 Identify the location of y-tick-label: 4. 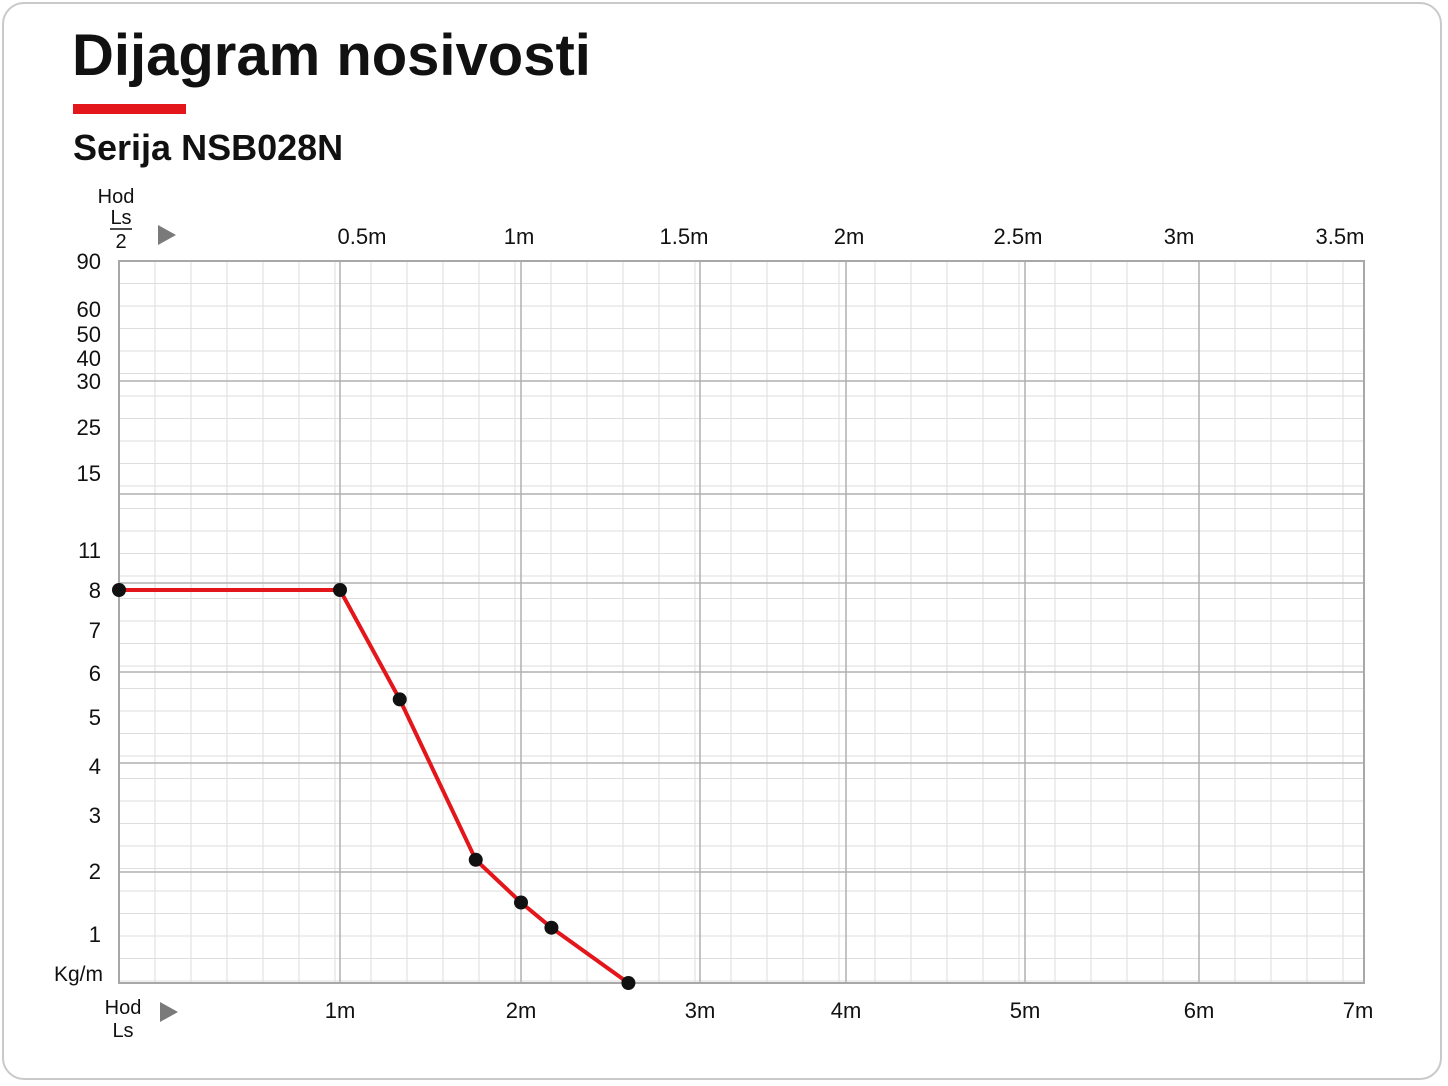
(95, 766).